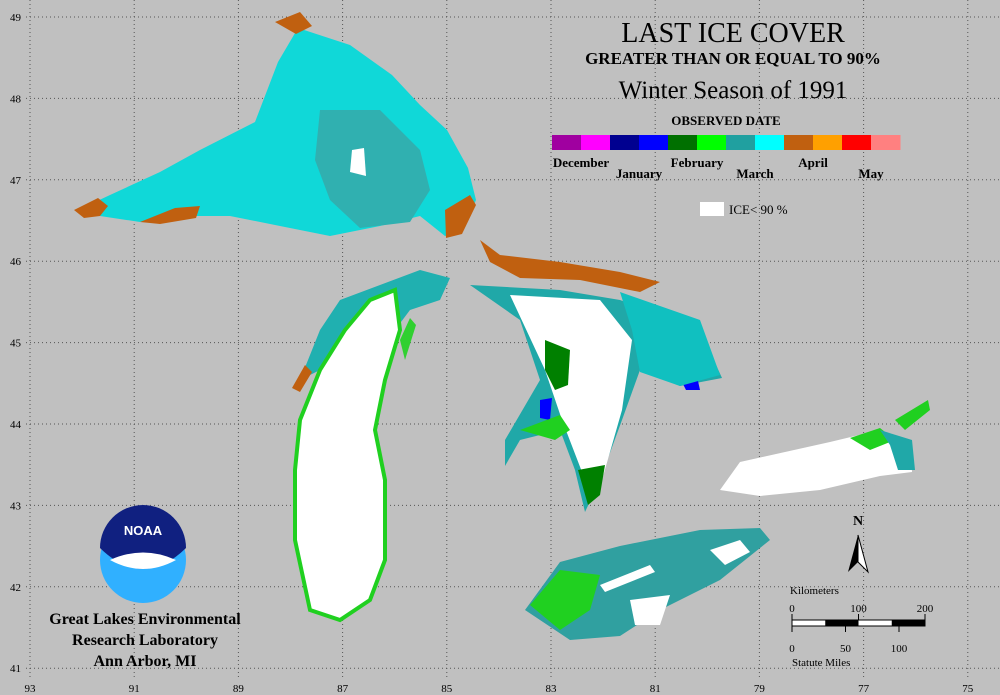 This screenshot has height=695, width=1000. What do you see at coordinates (846, 649) in the screenshot?
I see `mi-tick-label: 50` at bounding box center [846, 649].